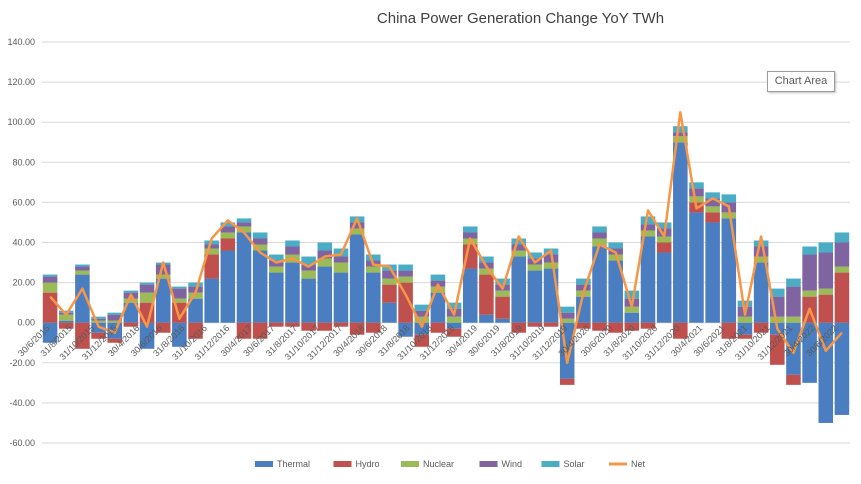 The width and height of the screenshot is (861, 484). Describe the element at coordinates (638, 464) in the screenshot. I see `legend-label-net: Net` at that location.